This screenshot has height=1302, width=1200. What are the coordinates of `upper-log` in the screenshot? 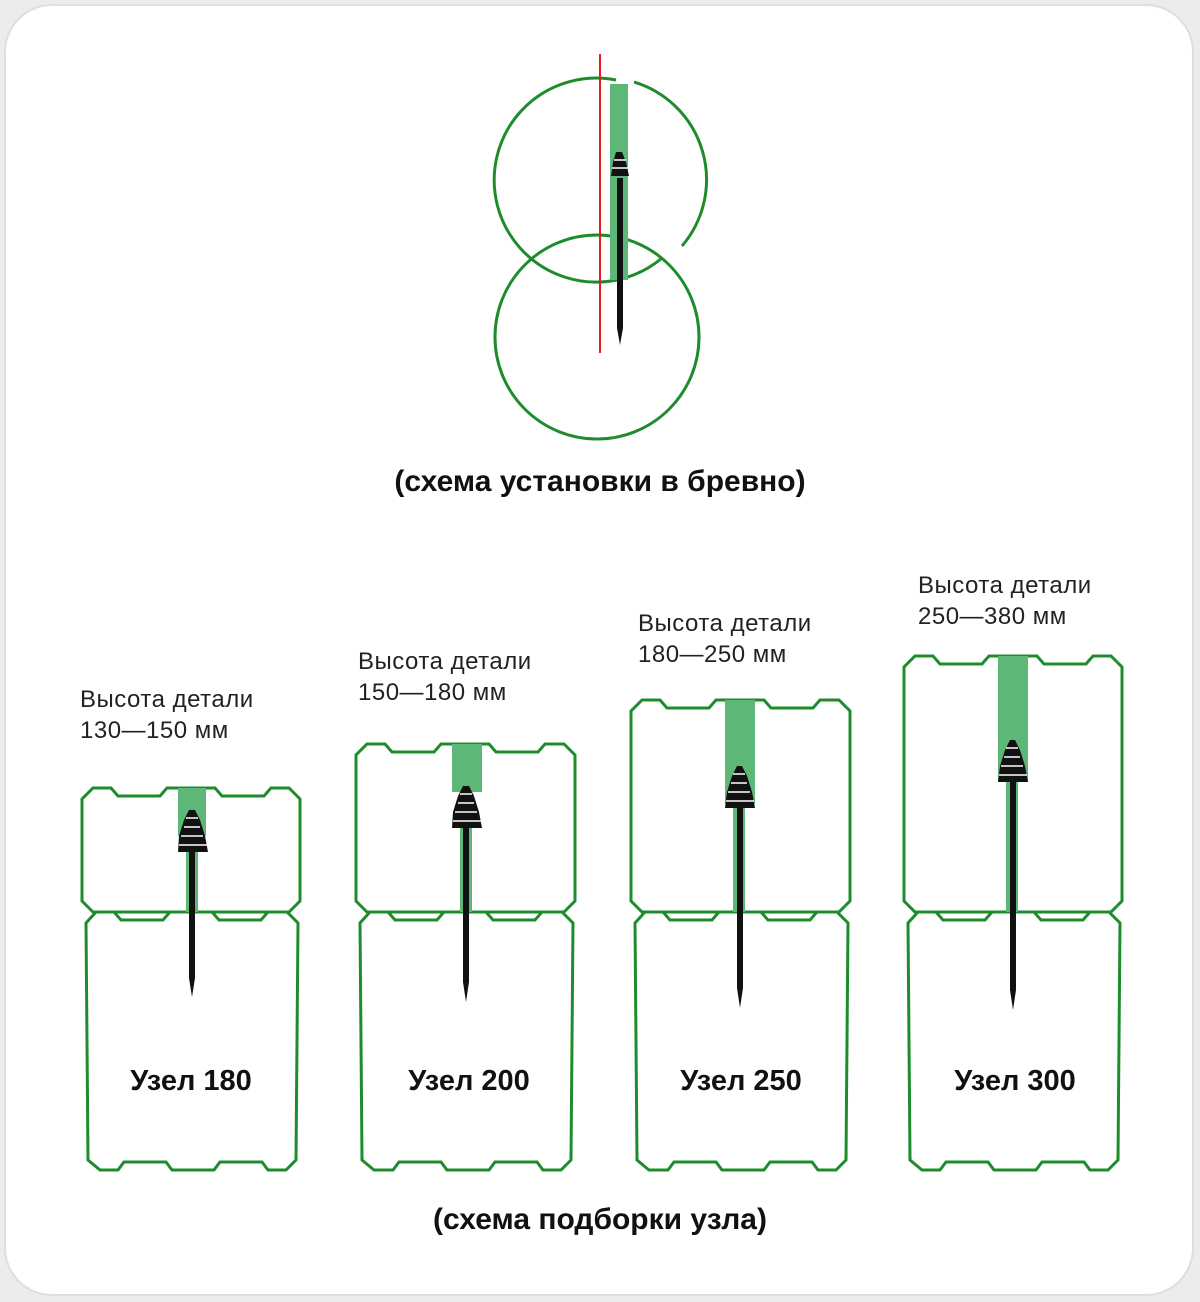 It's located at (577, 180).